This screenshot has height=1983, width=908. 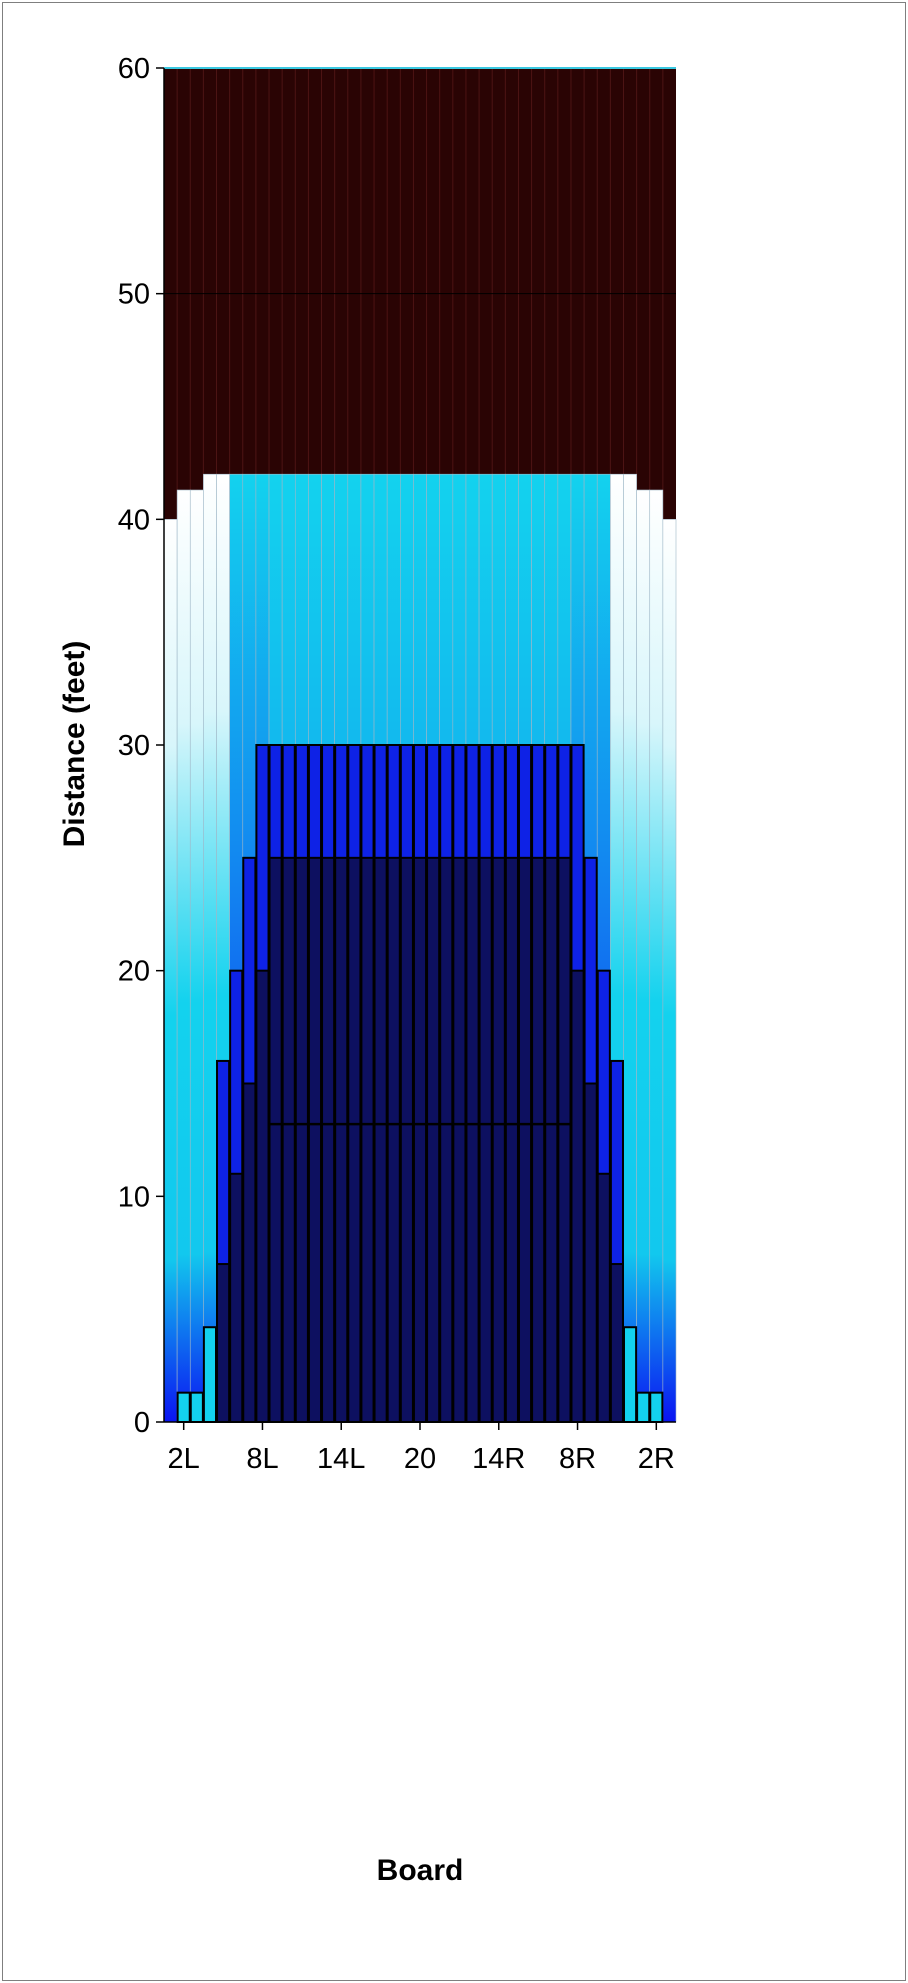 I want to click on y-tick-label: 10, so click(x=134, y=1197).